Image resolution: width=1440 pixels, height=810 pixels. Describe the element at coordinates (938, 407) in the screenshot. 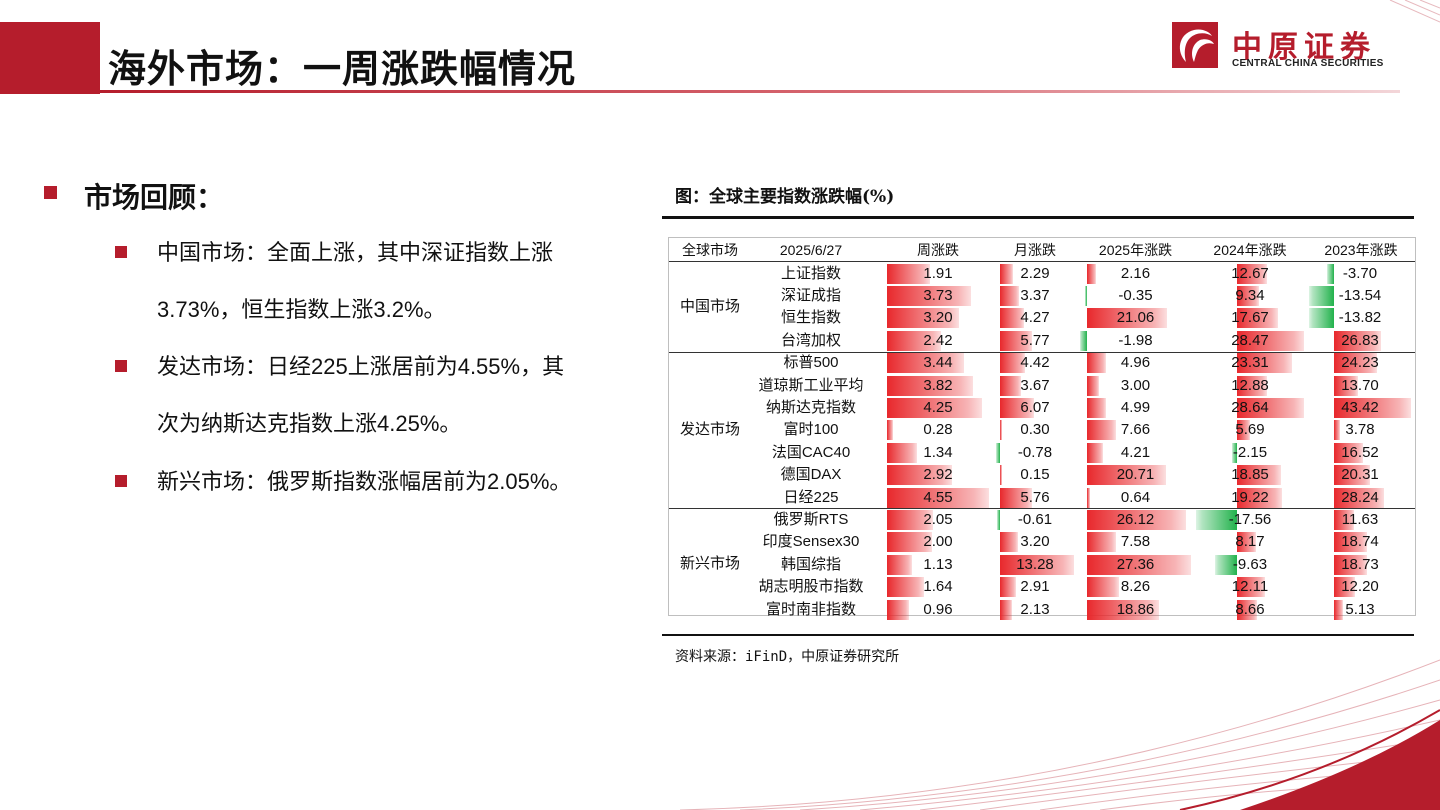

I see `value-cell: 4.25` at that location.